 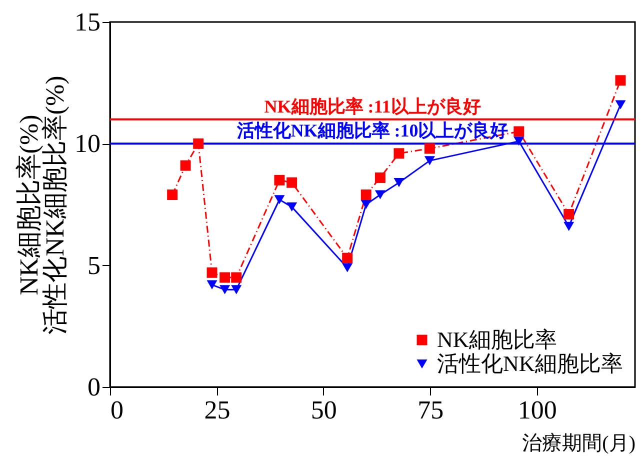 What do you see at coordinates (117, 410) in the screenshot?
I see `x-tick-label: 0` at bounding box center [117, 410].